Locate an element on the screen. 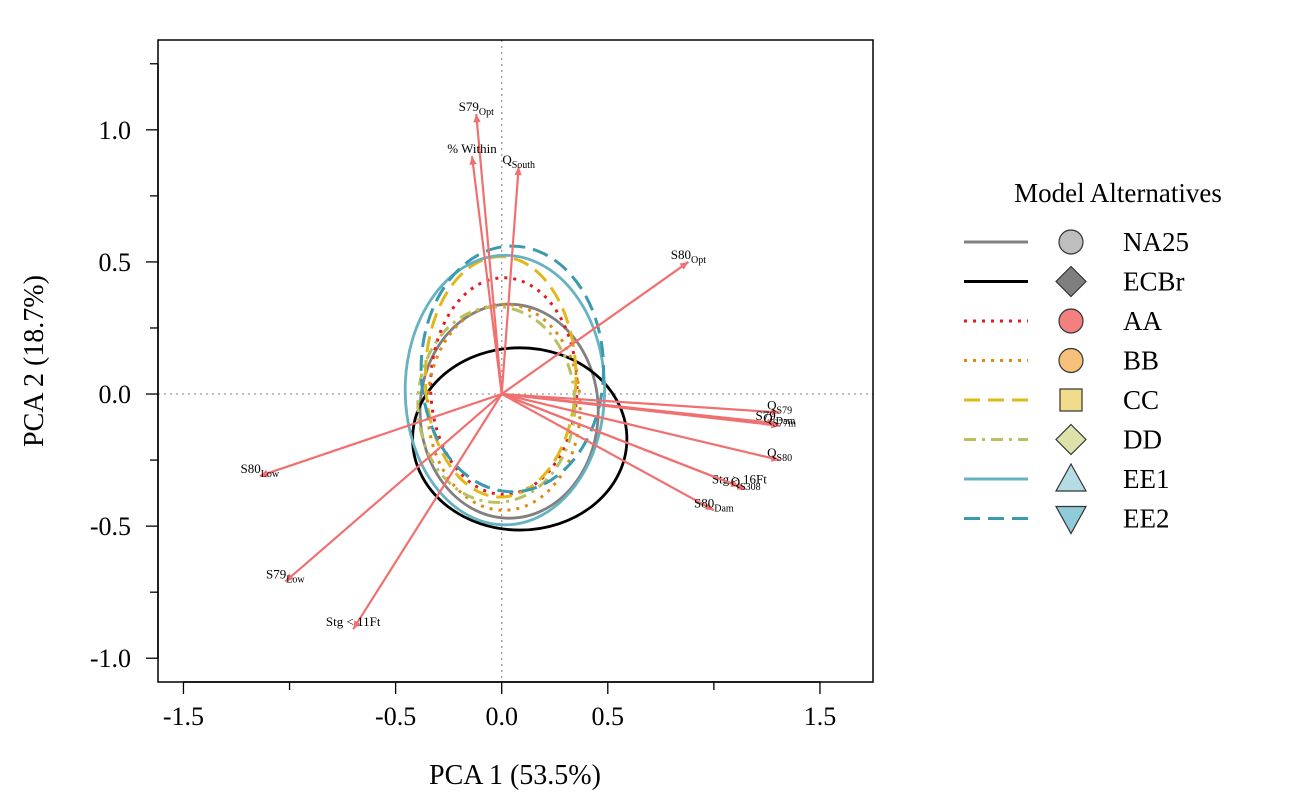 This screenshot has width=1300, height=800. loading-arrow-q-s80 is located at coordinates (640, 427).